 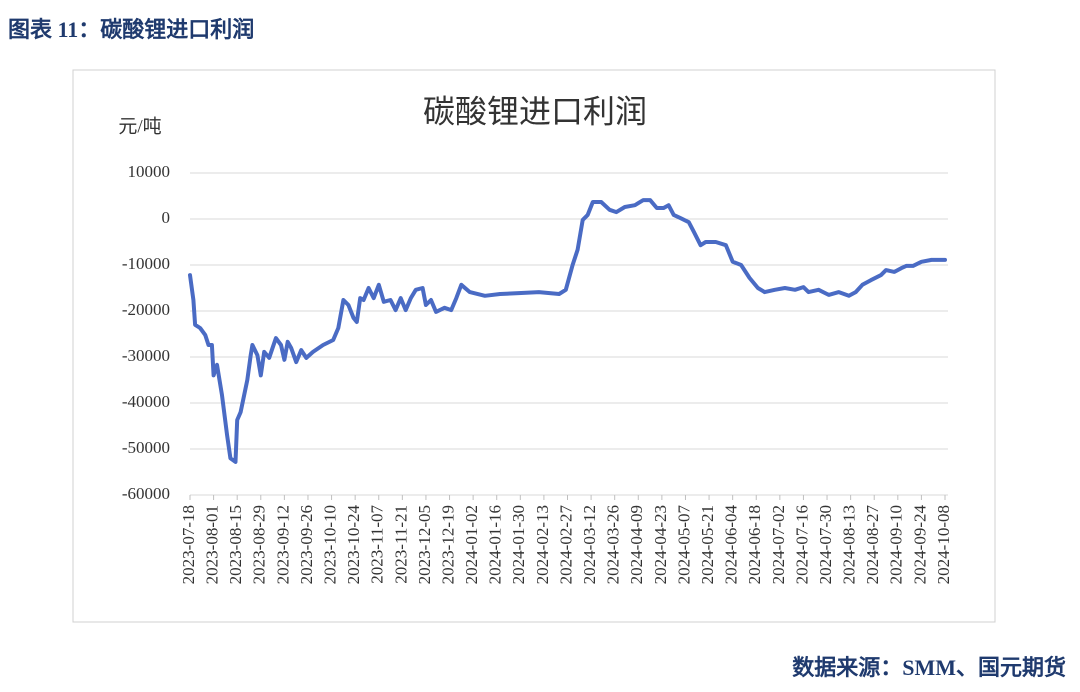 I want to click on x-tick-label: 2024-09-10, so click(x=896, y=544).